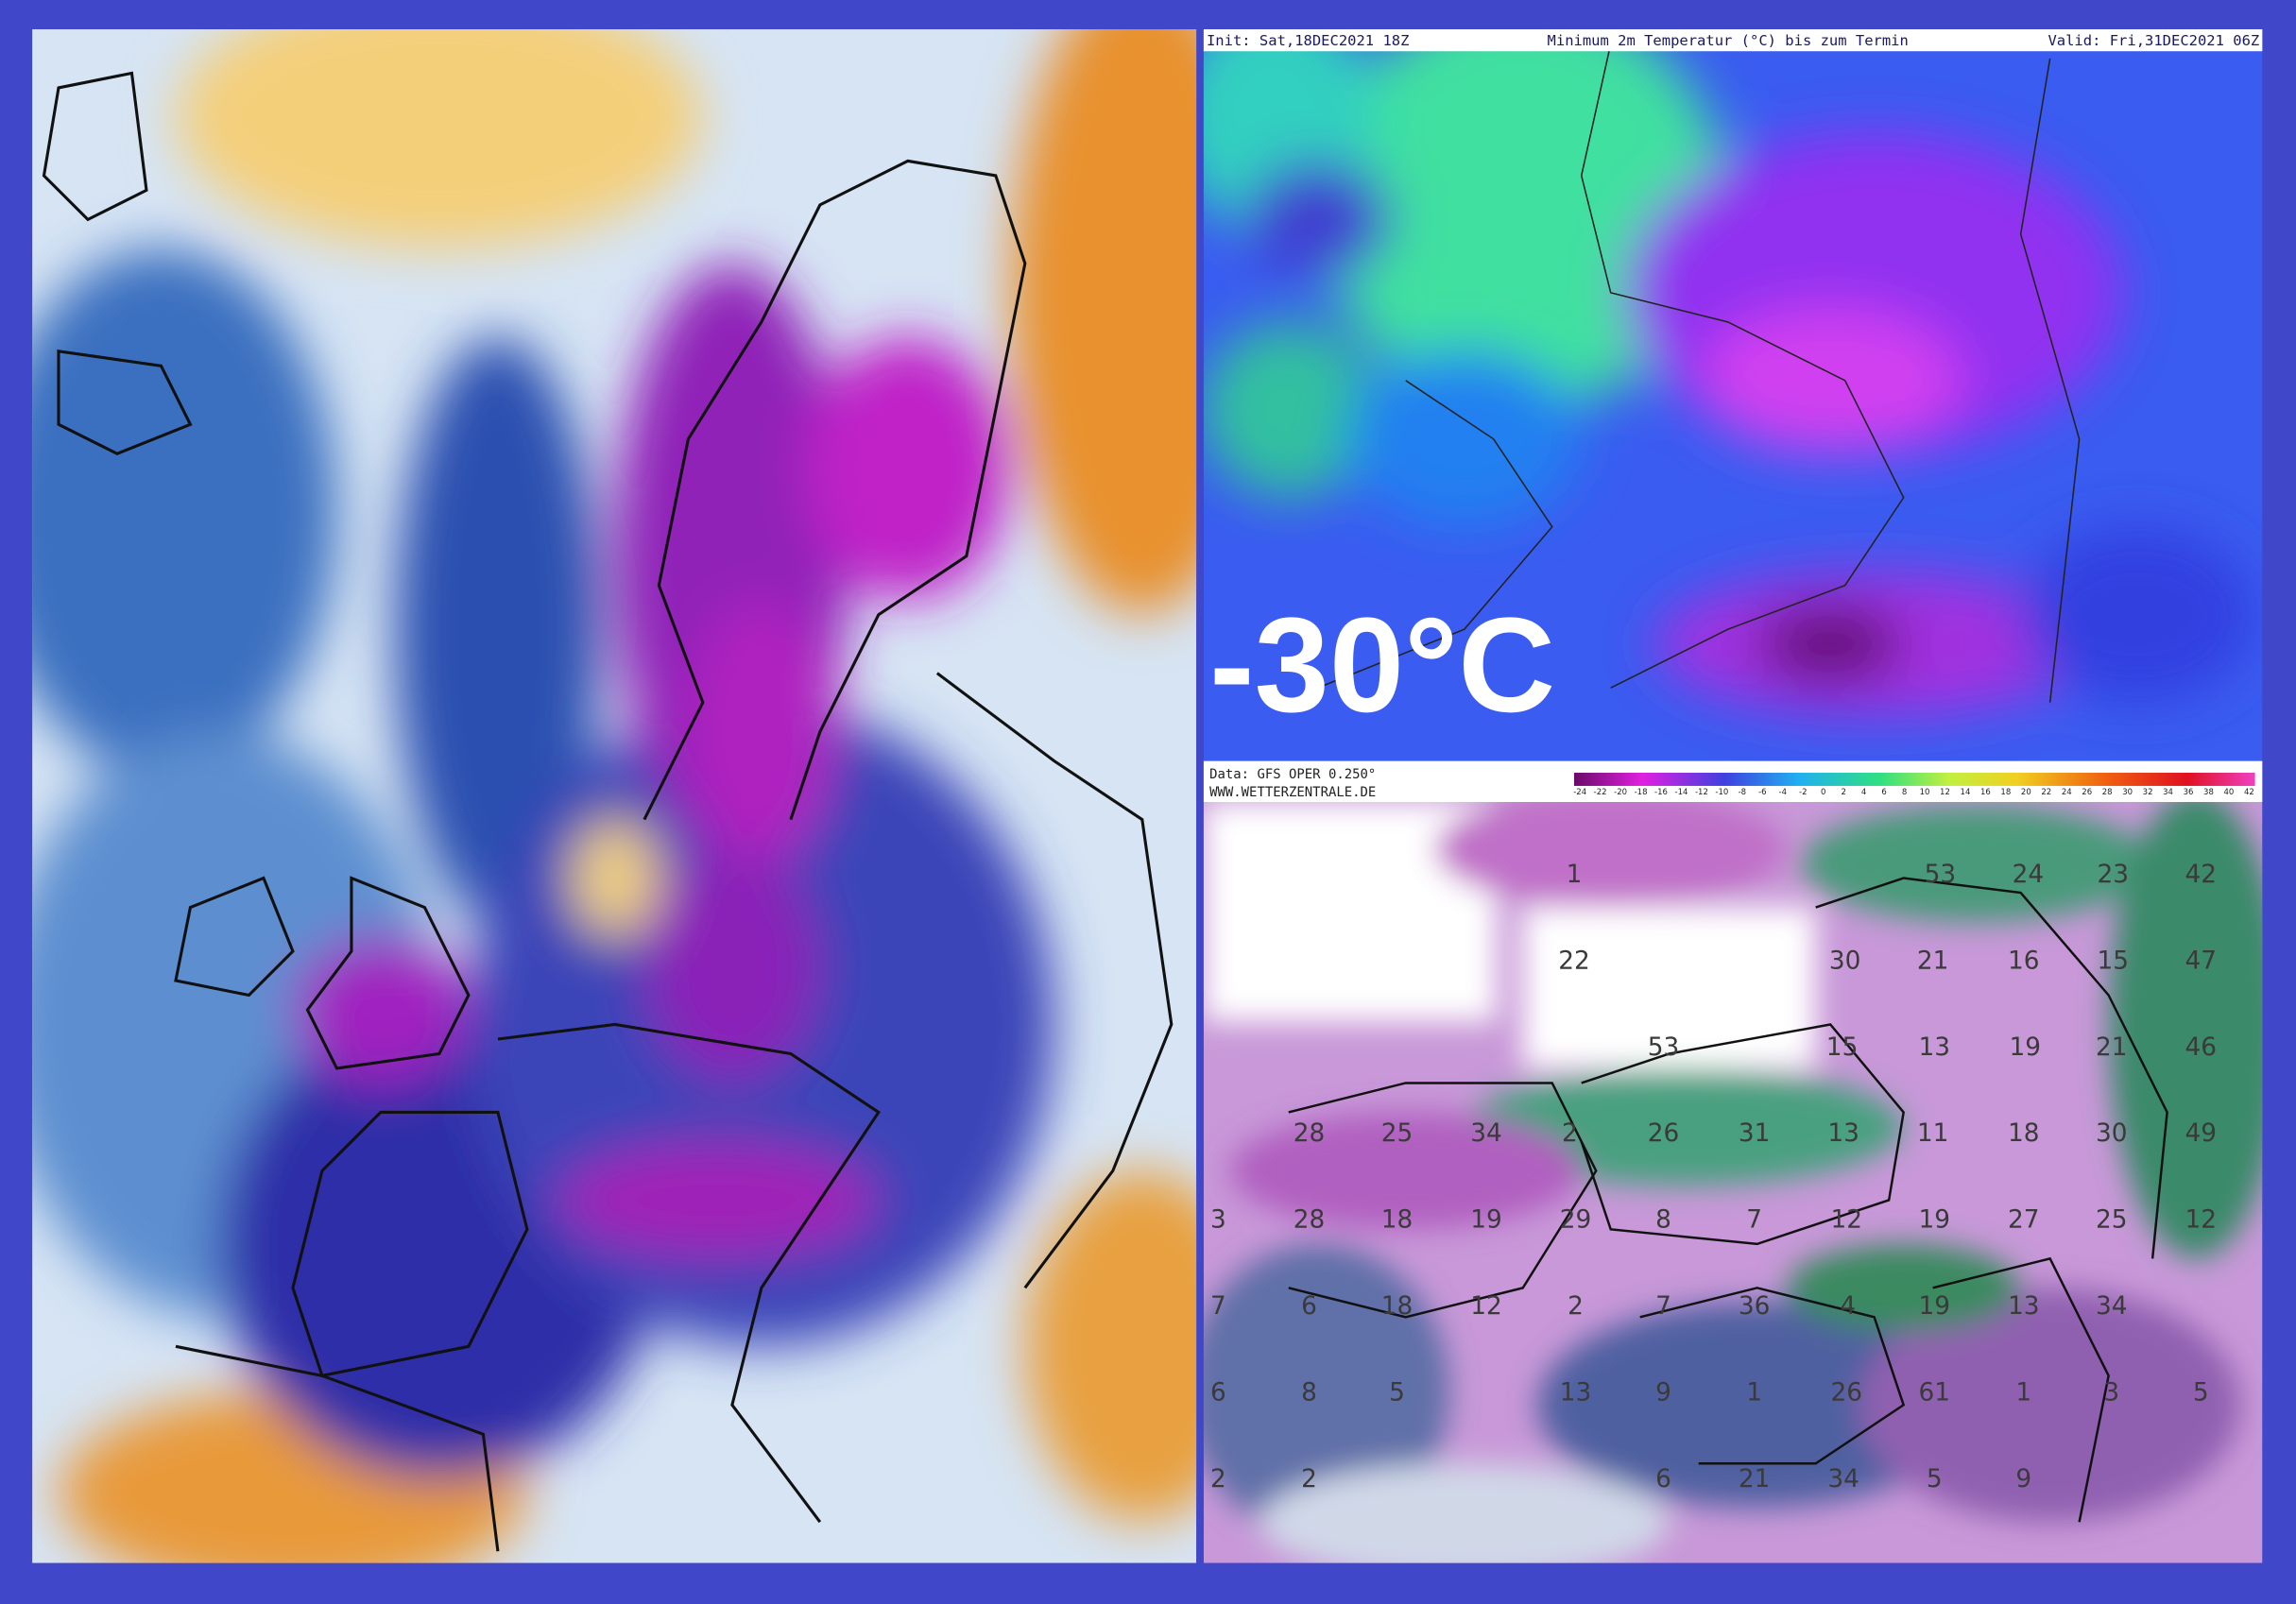 The image size is (2296, 1604). Describe the element at coordinates (2201, 961) in the screenshot. I see `snow-map-label: 47` at that location.